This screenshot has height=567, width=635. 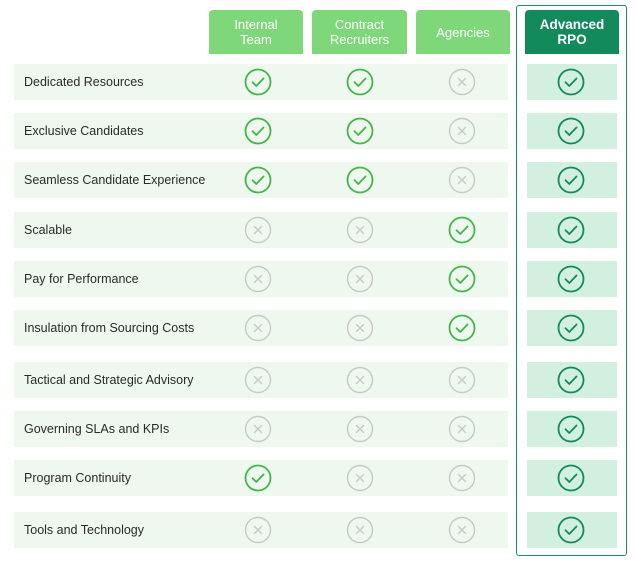 I want to click on column-header-contract-recruiters: Contract Recruiters, so click(x=359, y=32).